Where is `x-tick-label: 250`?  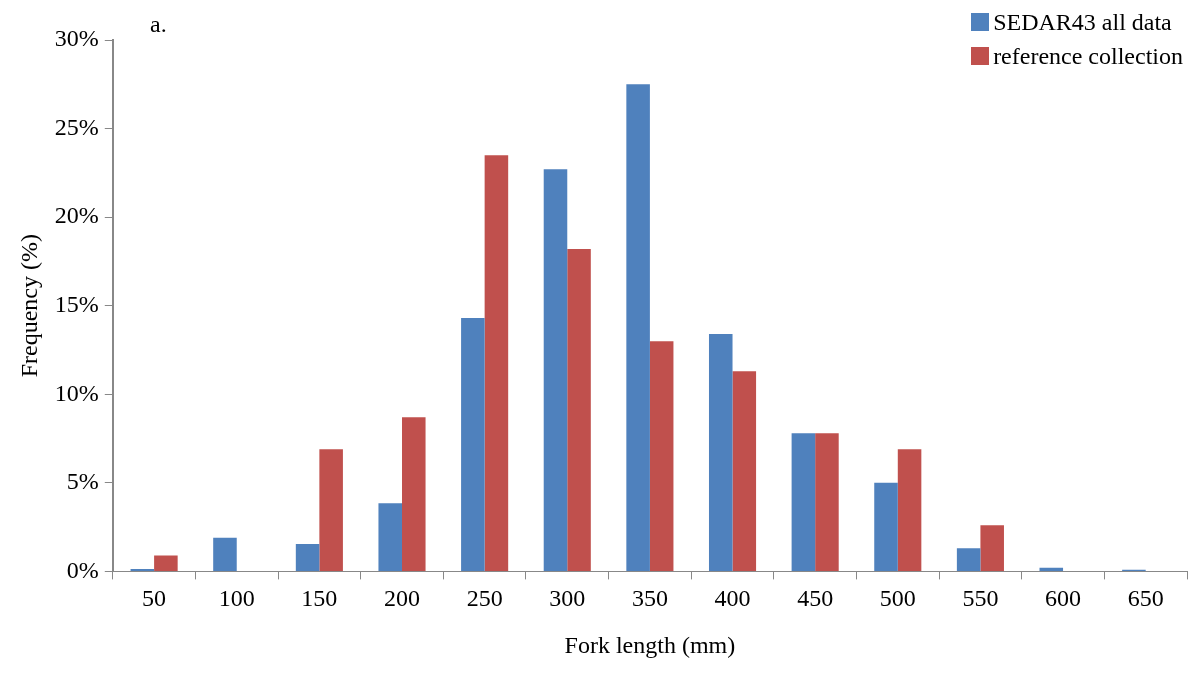
x-tick-label: 250 is located at coordinates (484, 598).